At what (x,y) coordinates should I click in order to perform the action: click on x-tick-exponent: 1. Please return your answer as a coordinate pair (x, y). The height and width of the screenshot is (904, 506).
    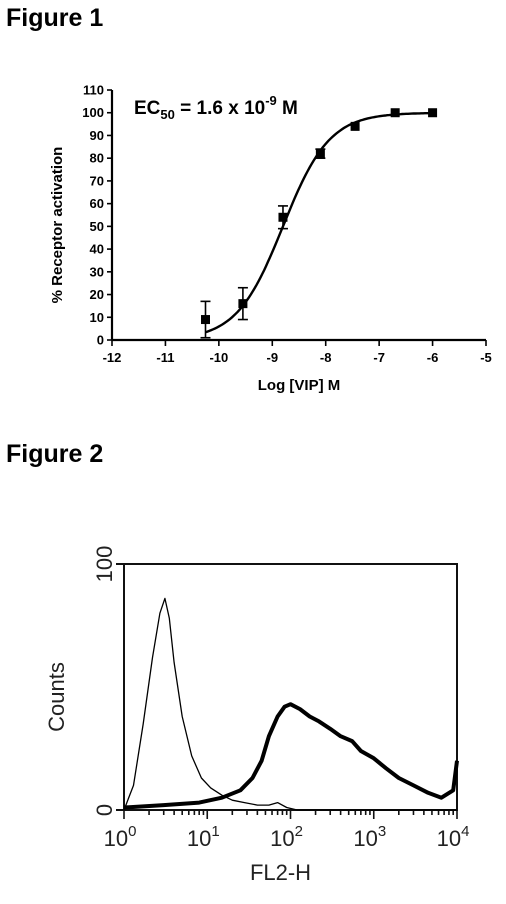
    Looking at the image, I should click on (215, 831).